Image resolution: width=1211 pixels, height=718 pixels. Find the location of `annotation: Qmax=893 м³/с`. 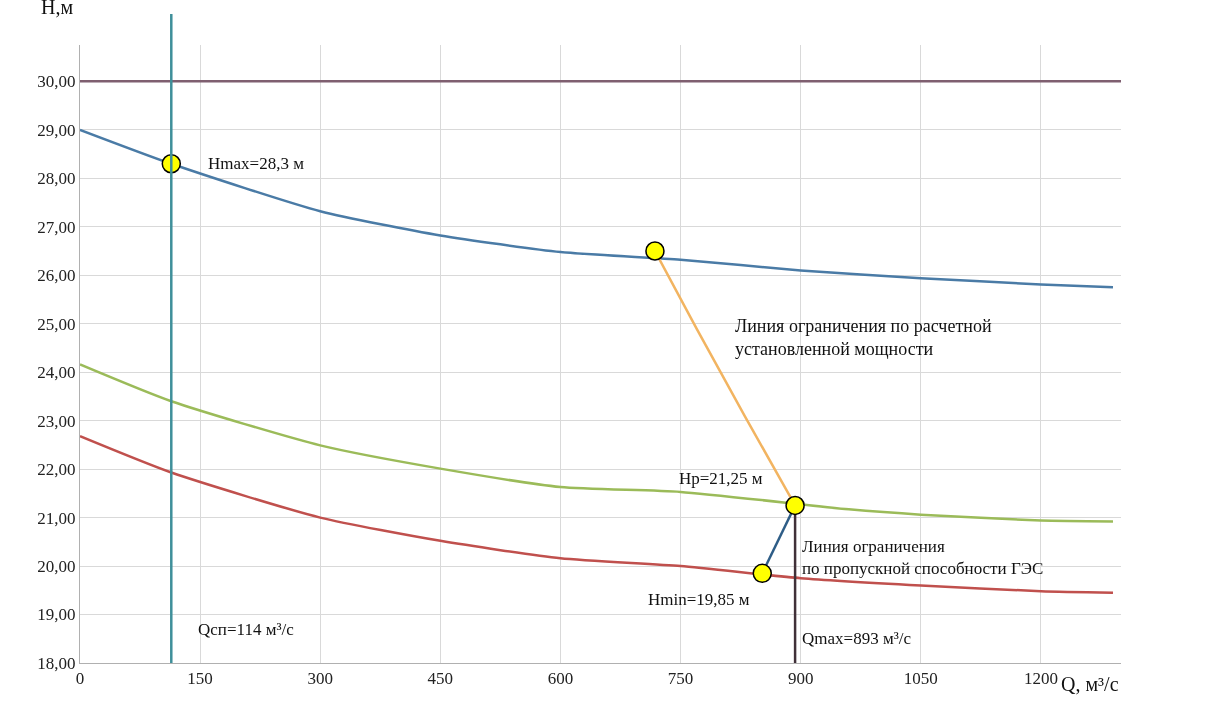

annotation: Qmax=893 м³/с is located at coordinates (857, 638).